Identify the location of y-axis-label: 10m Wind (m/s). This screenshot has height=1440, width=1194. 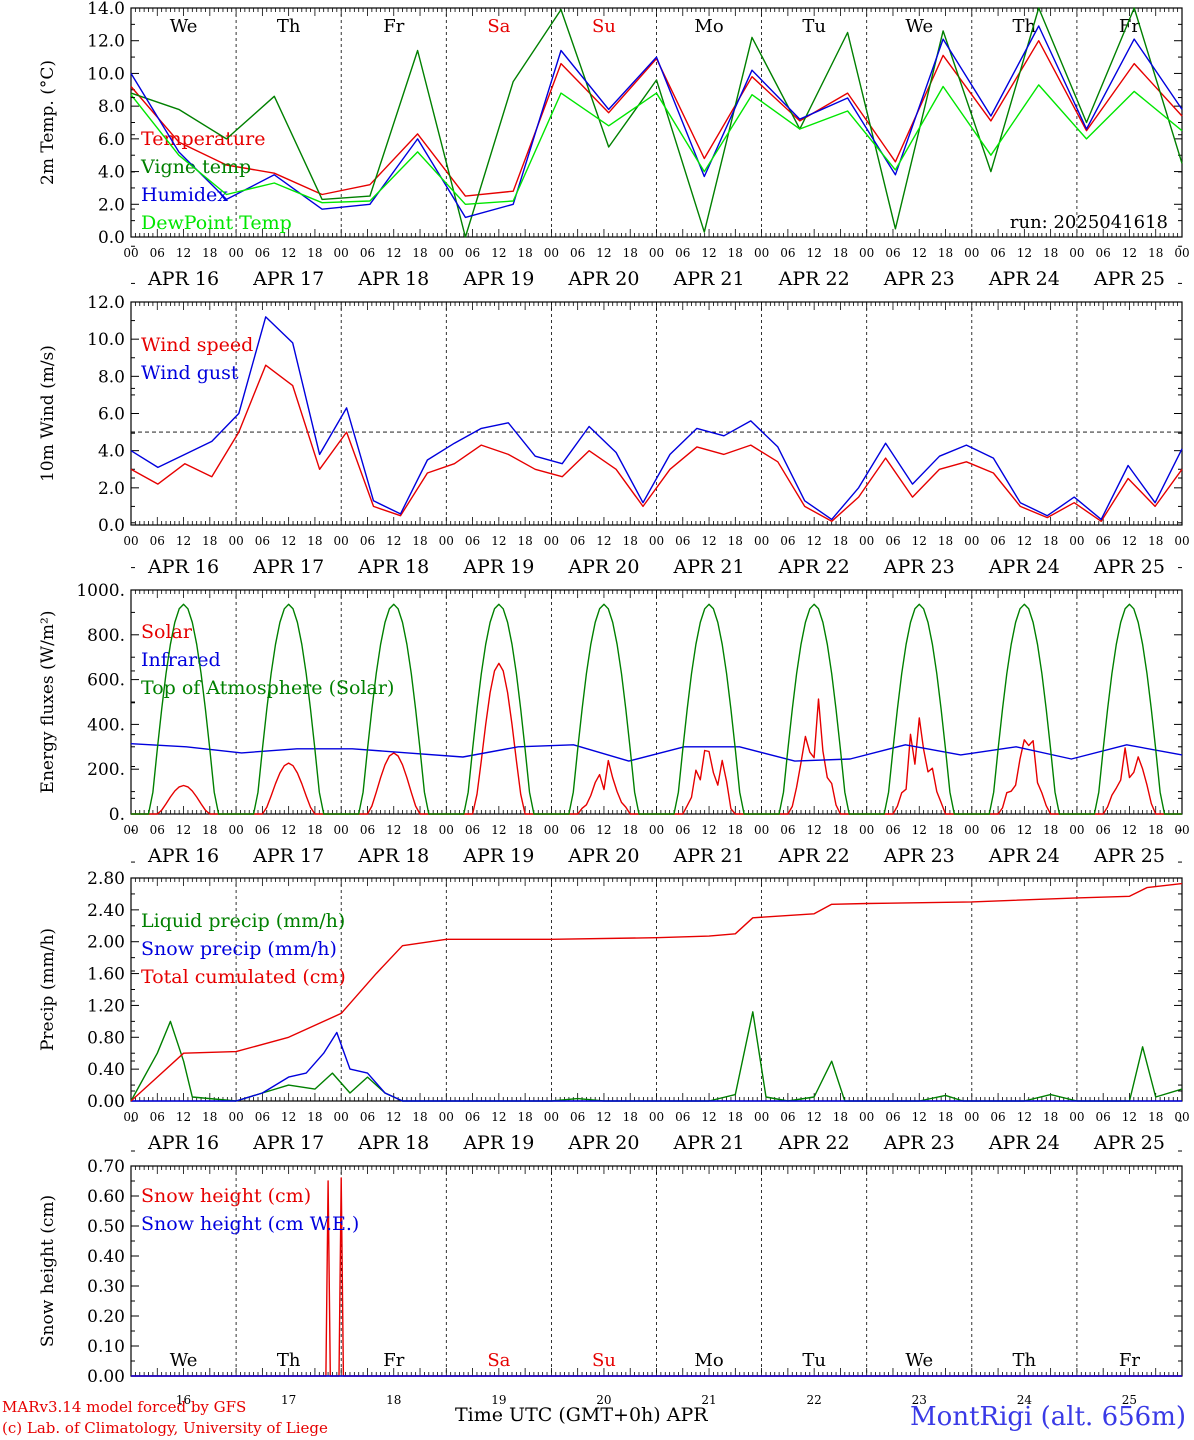
(48, 413).